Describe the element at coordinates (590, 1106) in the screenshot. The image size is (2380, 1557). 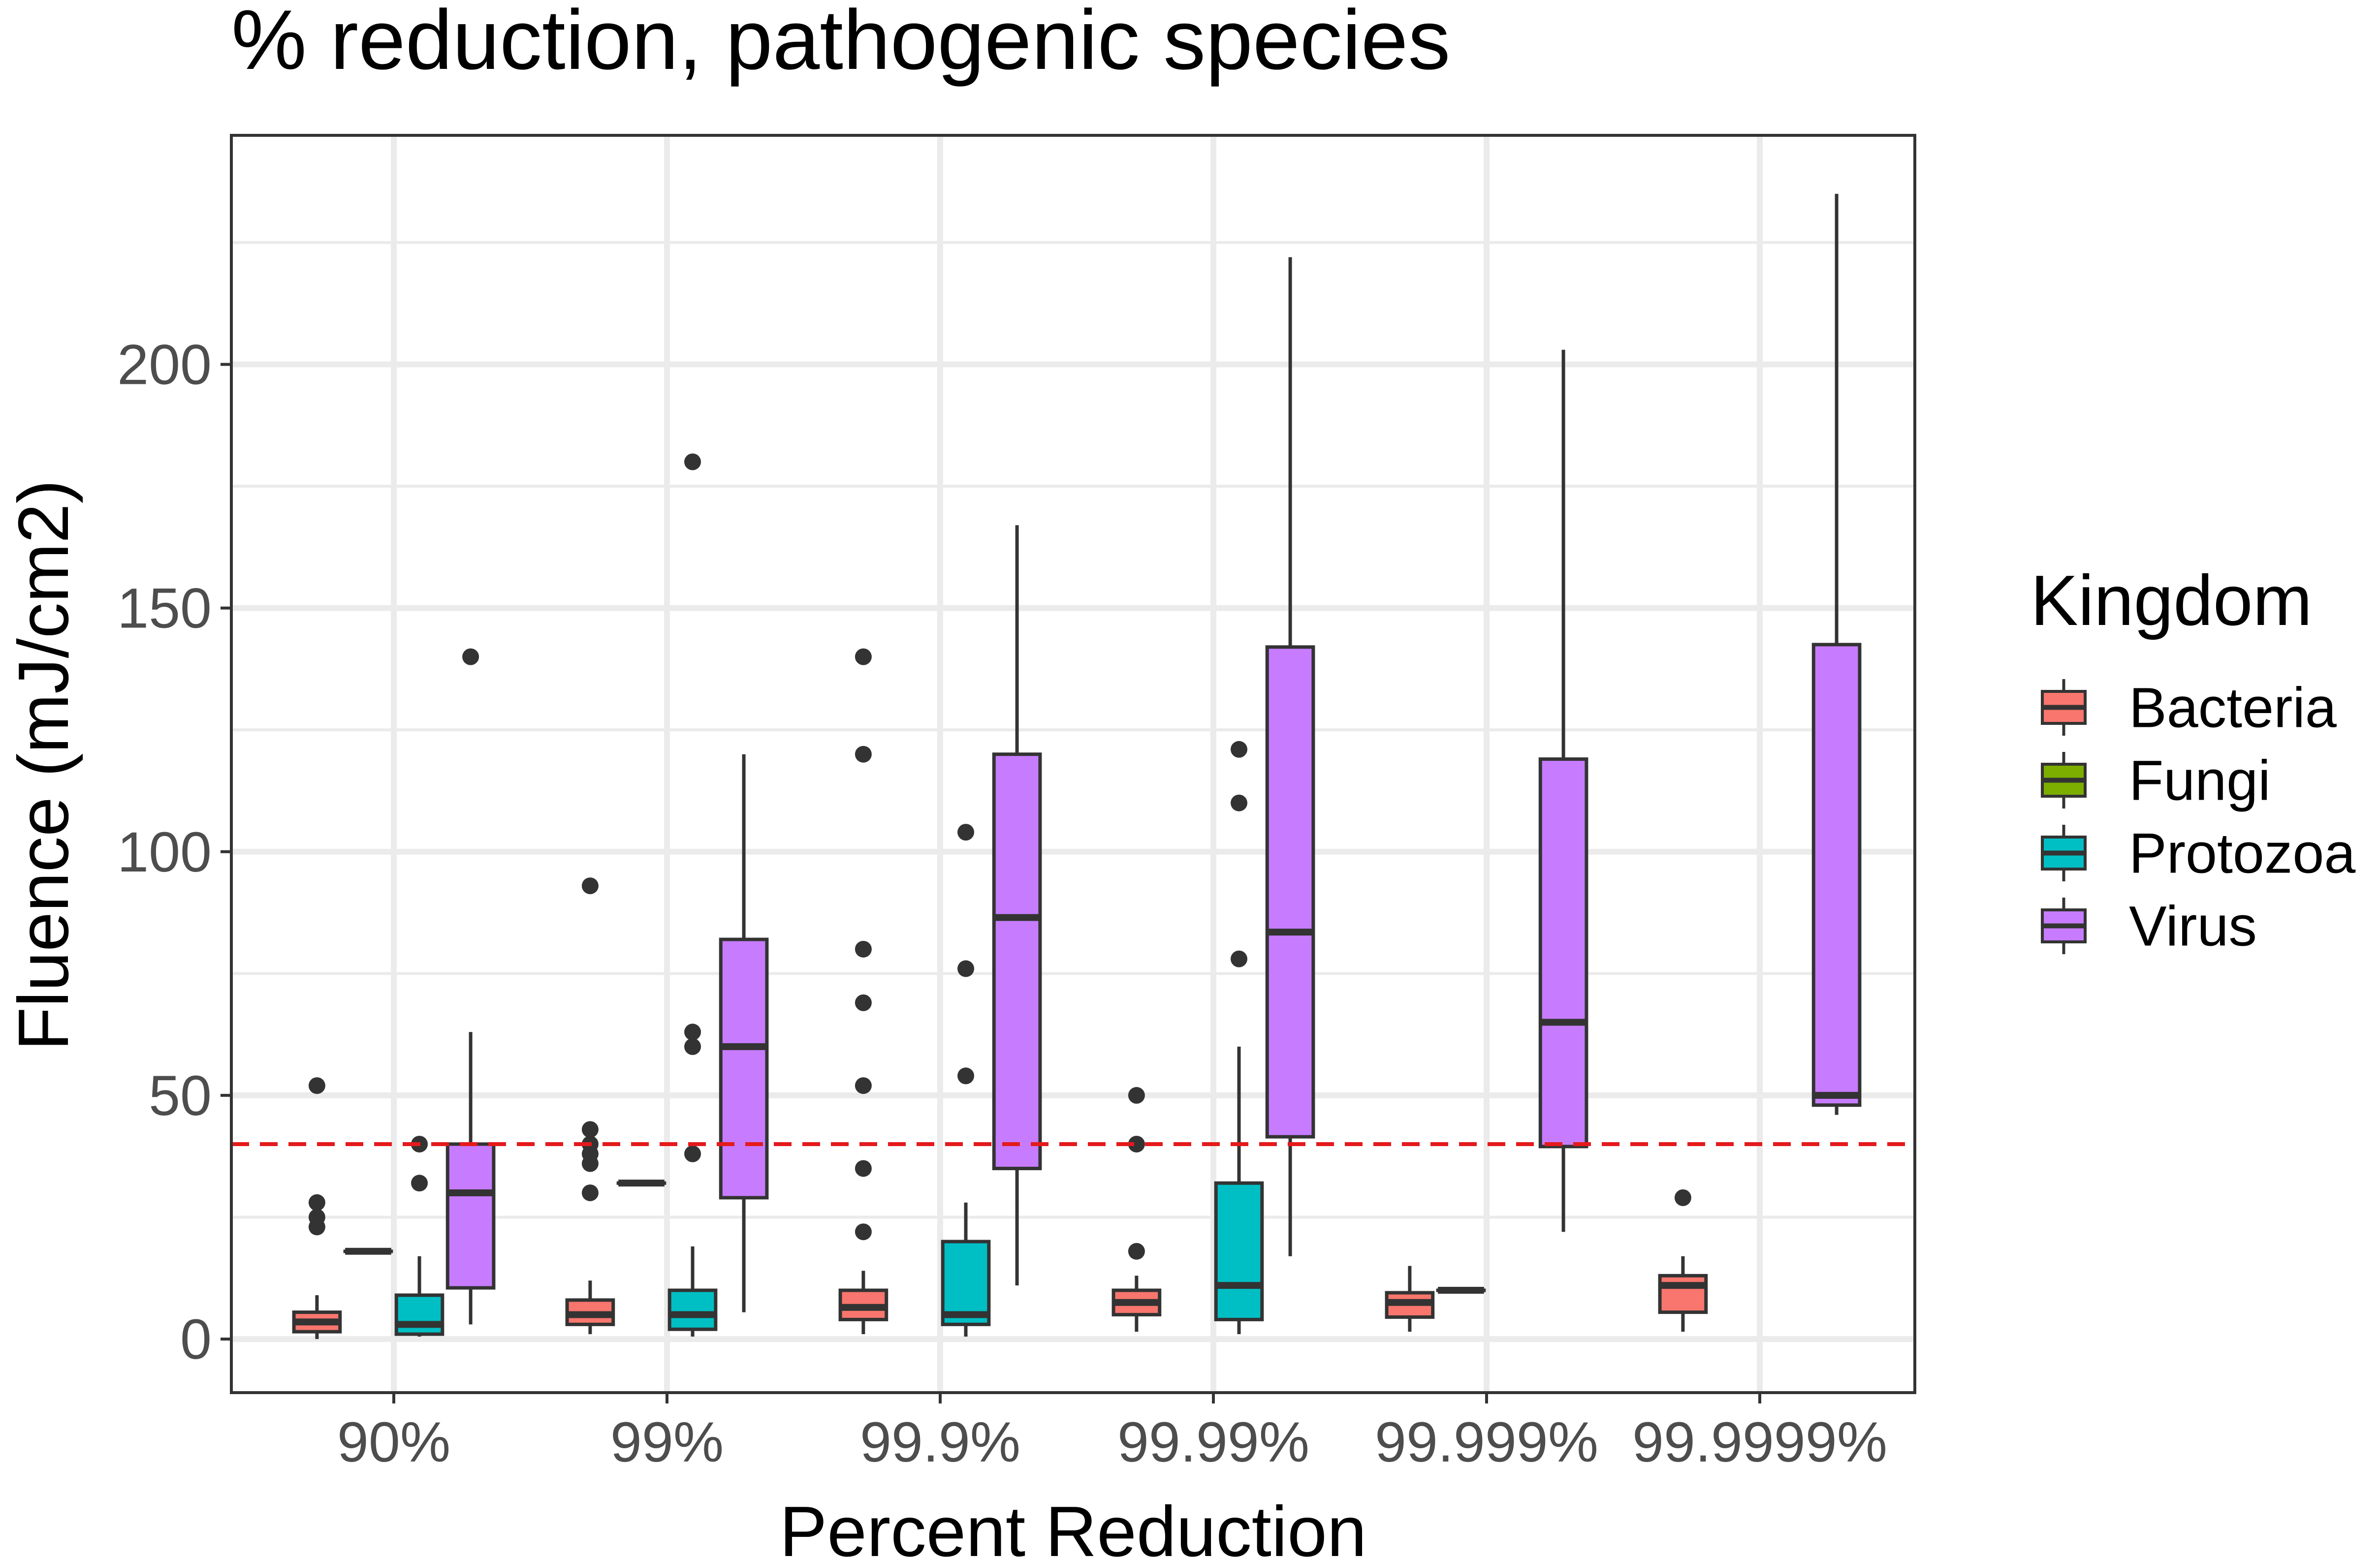
I see `box-bacteria-99%` at that location.